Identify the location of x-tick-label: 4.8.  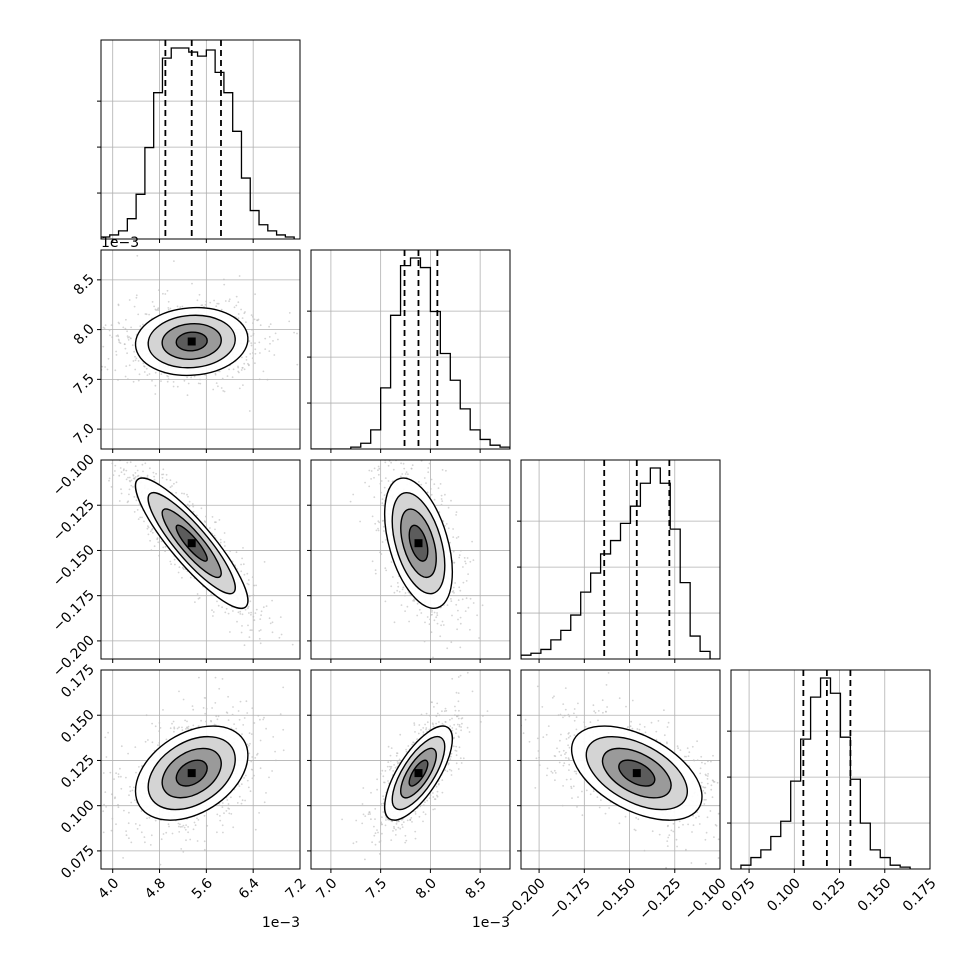
(155, 888).